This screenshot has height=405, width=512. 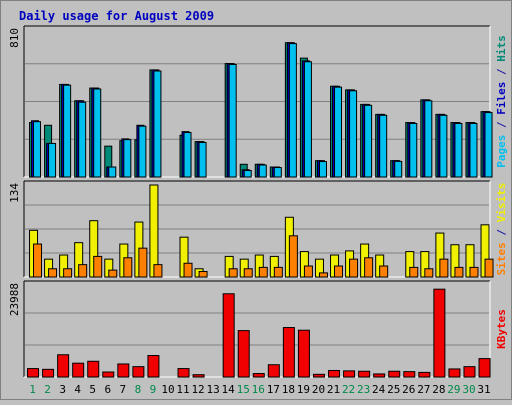 I want to click on x-tick-label: 31, so click(x=483, y=389).